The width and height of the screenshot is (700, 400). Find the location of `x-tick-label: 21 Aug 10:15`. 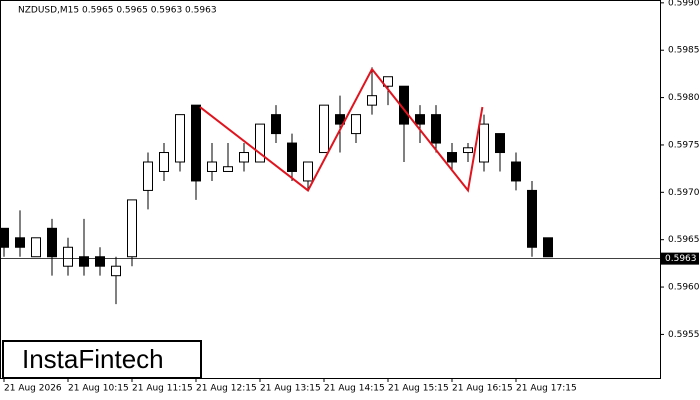

x-tick-label: 21 Aug 10:15 is located at coordinates (98, 389).